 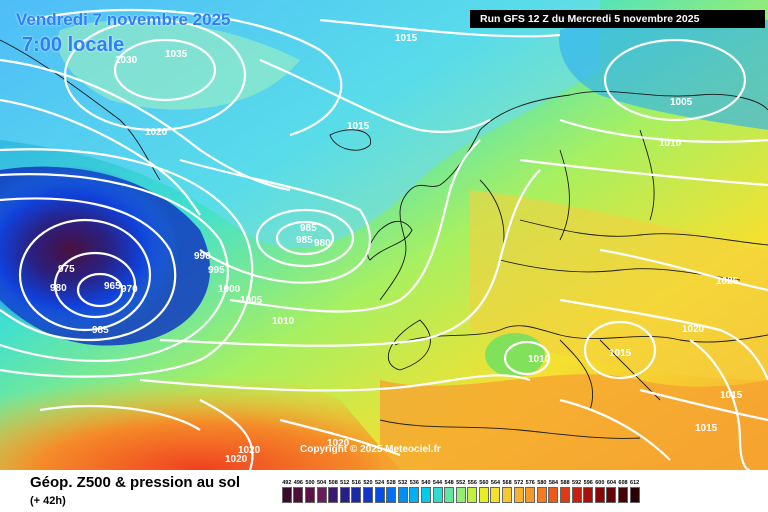 What do you see at coordinates (415, 491) in the screenshot?
I see `scale-entry: 536` at bounding box center [415, 491].